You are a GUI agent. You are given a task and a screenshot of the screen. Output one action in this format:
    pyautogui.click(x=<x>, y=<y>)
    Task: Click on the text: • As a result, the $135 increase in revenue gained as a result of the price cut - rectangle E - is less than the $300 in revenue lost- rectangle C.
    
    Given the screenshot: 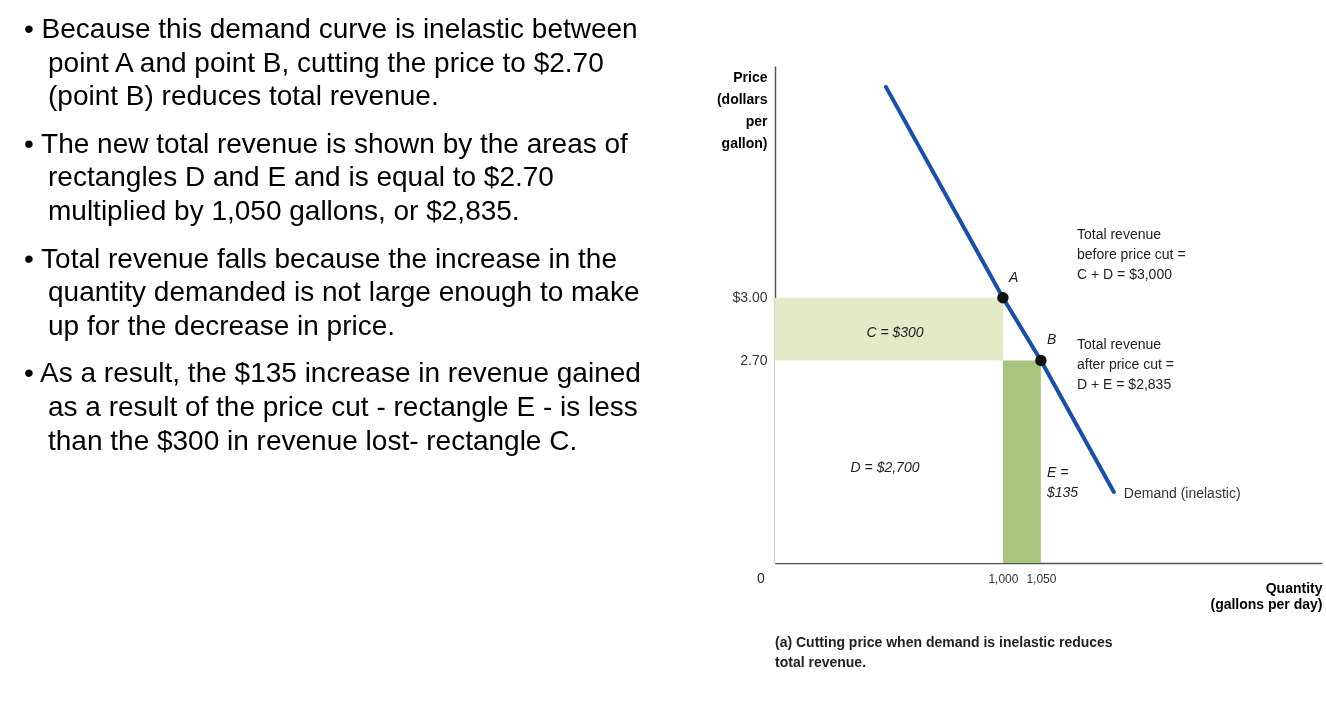 What is the action you would take?
    pyautogui.click(x=333, y=407)
    